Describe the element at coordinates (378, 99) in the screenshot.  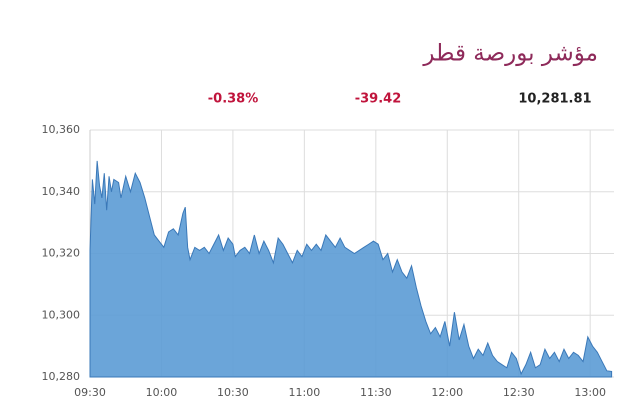
I see `change: -39.42` at that location.